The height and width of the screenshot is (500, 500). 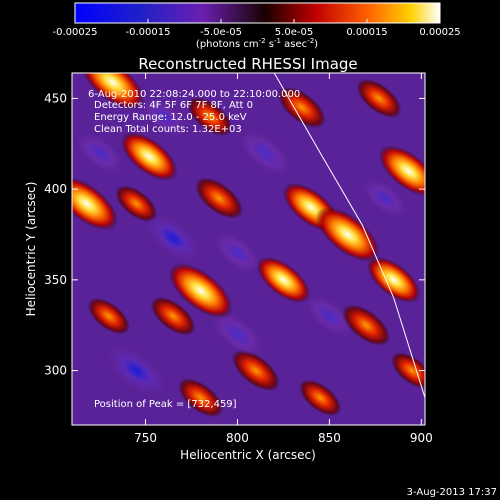 I want to click on colorbar-tick-label: -0.00015, so click(x=148, y=32).